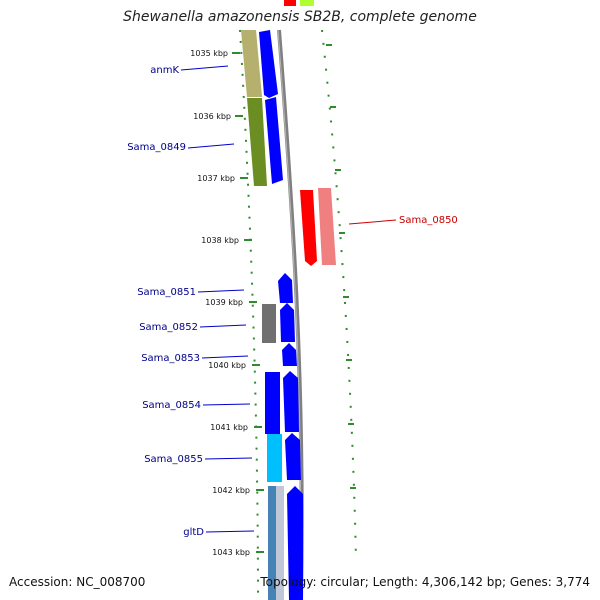  I want to click on tick-label: 1038 kbp, so click(220, 240).